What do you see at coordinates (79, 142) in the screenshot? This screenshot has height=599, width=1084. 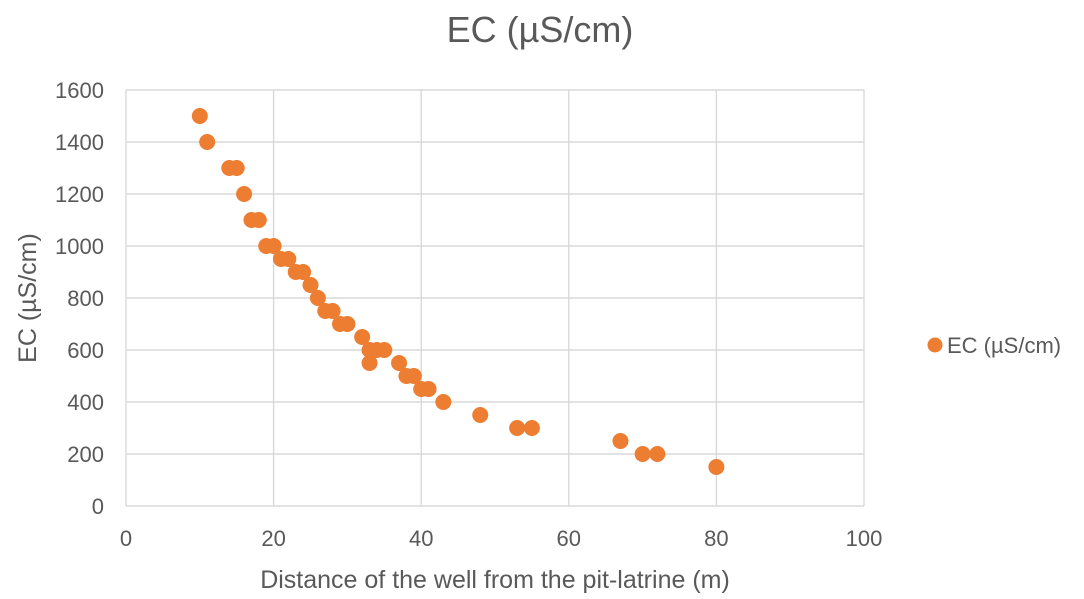 I see `y-tick-label: 1400` at bounding box center [79, 142].